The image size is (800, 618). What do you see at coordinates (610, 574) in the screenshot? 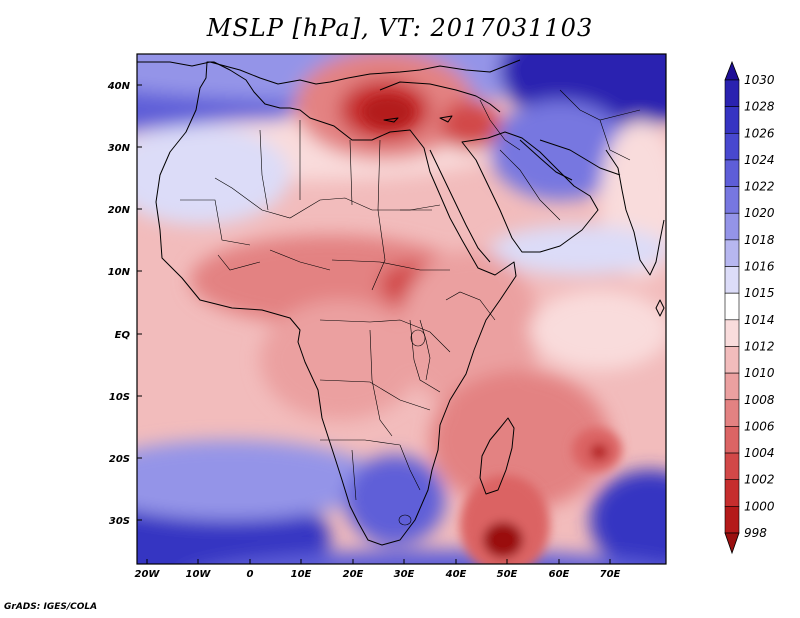
I see `x-tick-label: 70E` at bounding box center [610, 574].